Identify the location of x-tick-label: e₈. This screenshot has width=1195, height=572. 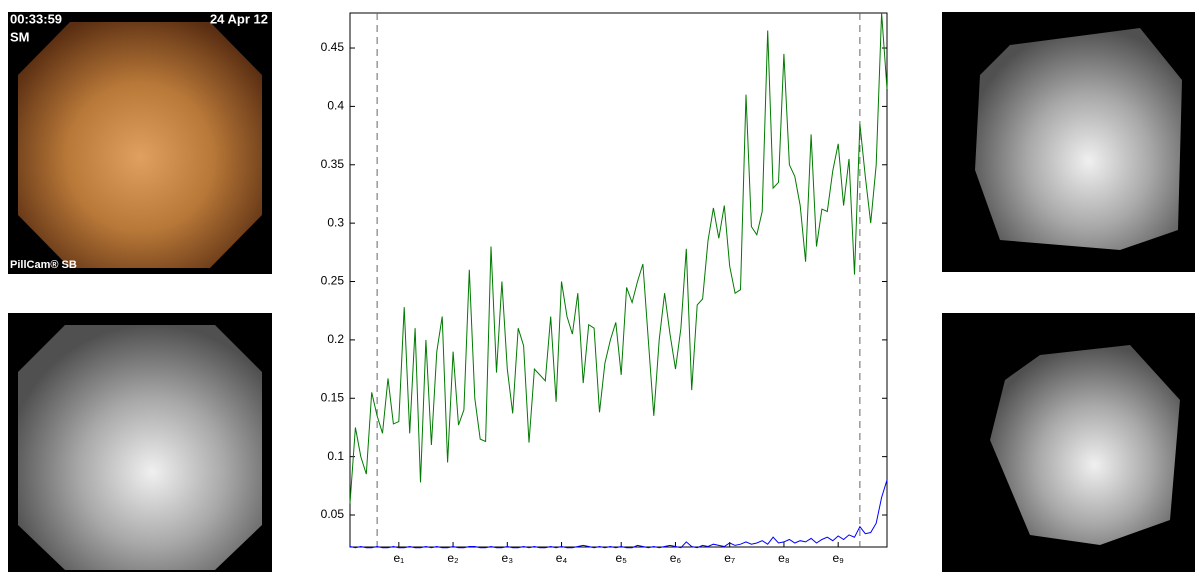
(784, 558).